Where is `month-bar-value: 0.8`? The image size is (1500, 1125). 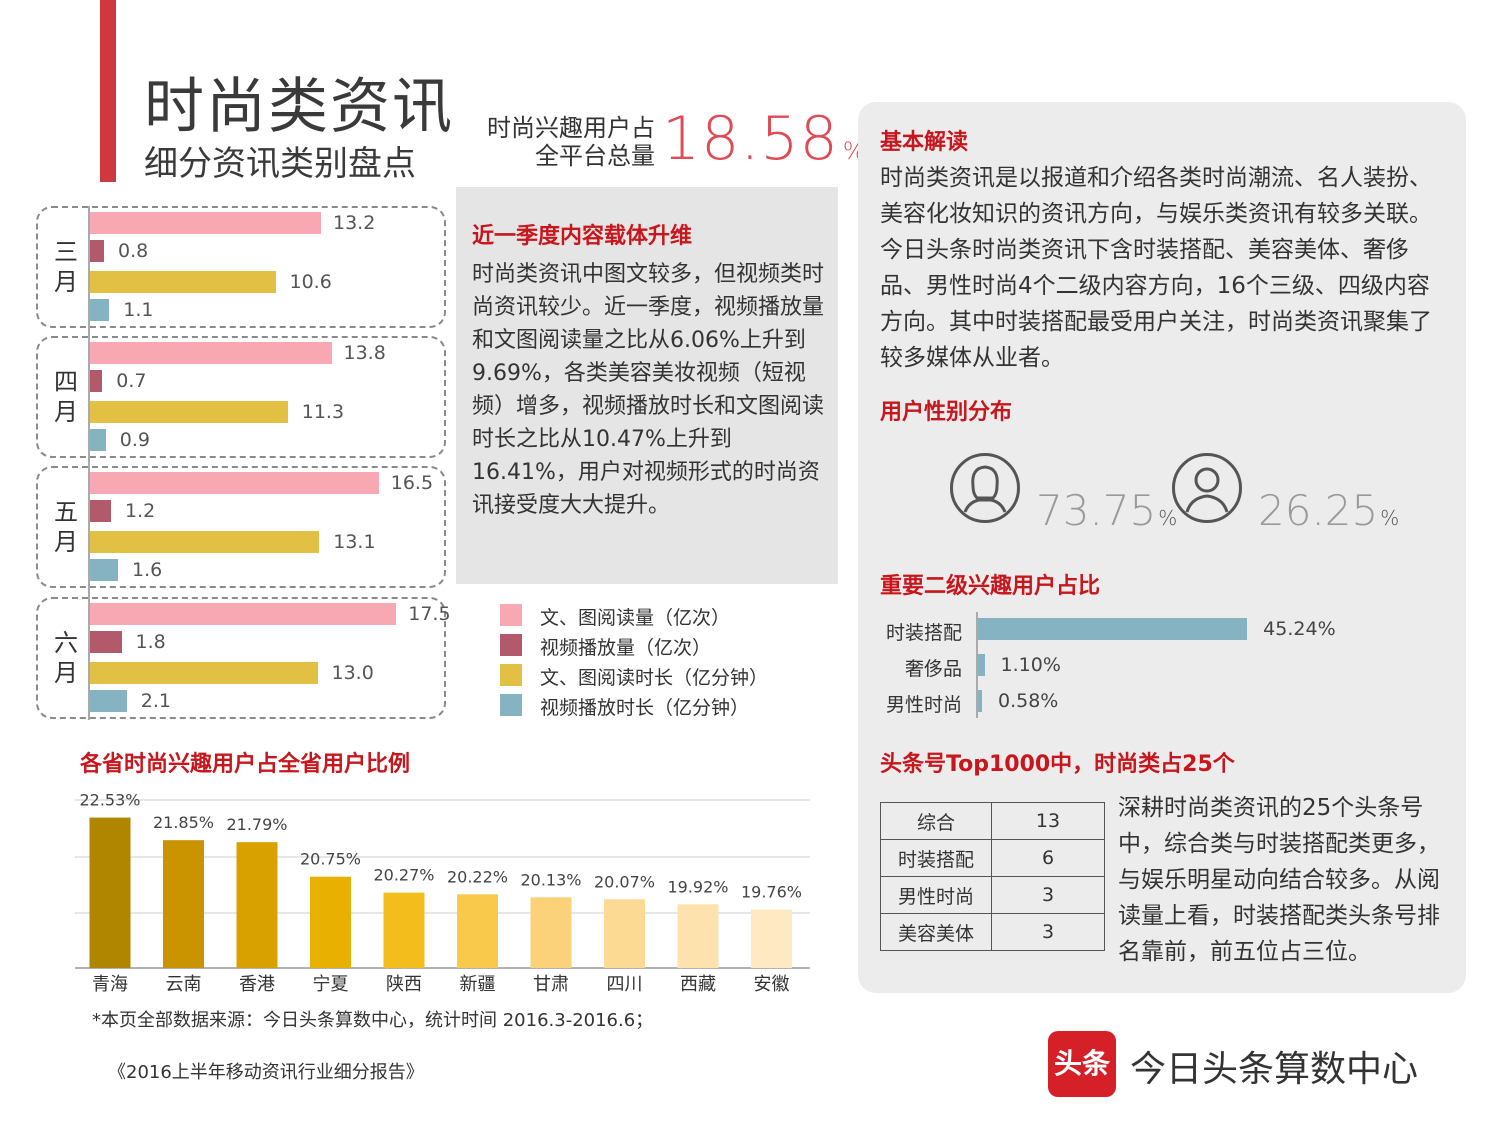 month-bar-value: 0.8 is located at coordinates (133, 251).